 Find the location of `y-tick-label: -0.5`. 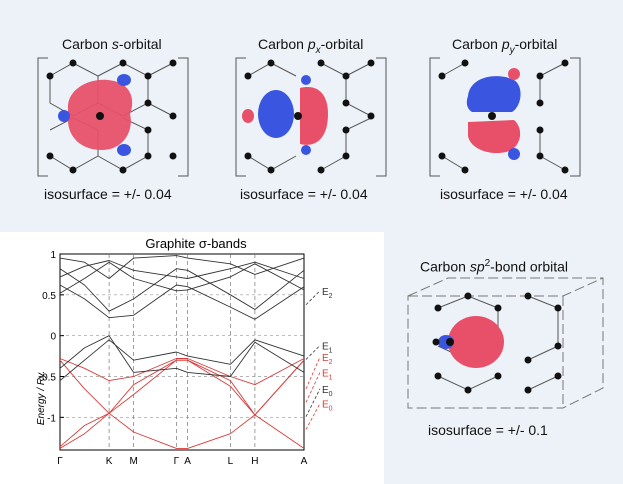

y-tick-label: -0.5 is located at coordinates (48, 378).